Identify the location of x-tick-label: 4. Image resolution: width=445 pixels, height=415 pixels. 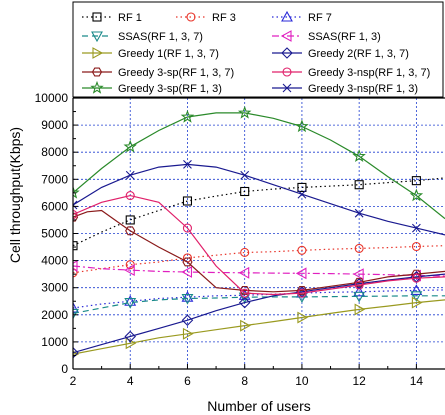
(130, 381).